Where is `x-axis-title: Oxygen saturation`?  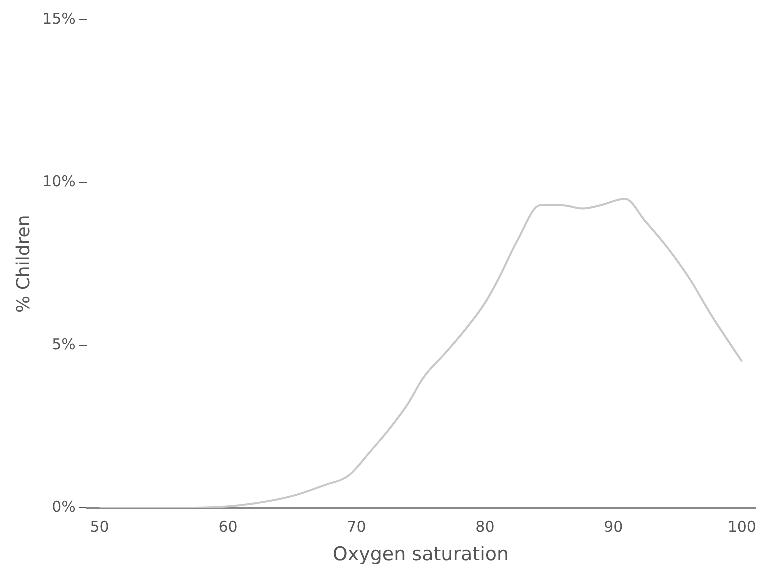 x-axis-title: Oxygen saturation is located at coordinates (421, 555).